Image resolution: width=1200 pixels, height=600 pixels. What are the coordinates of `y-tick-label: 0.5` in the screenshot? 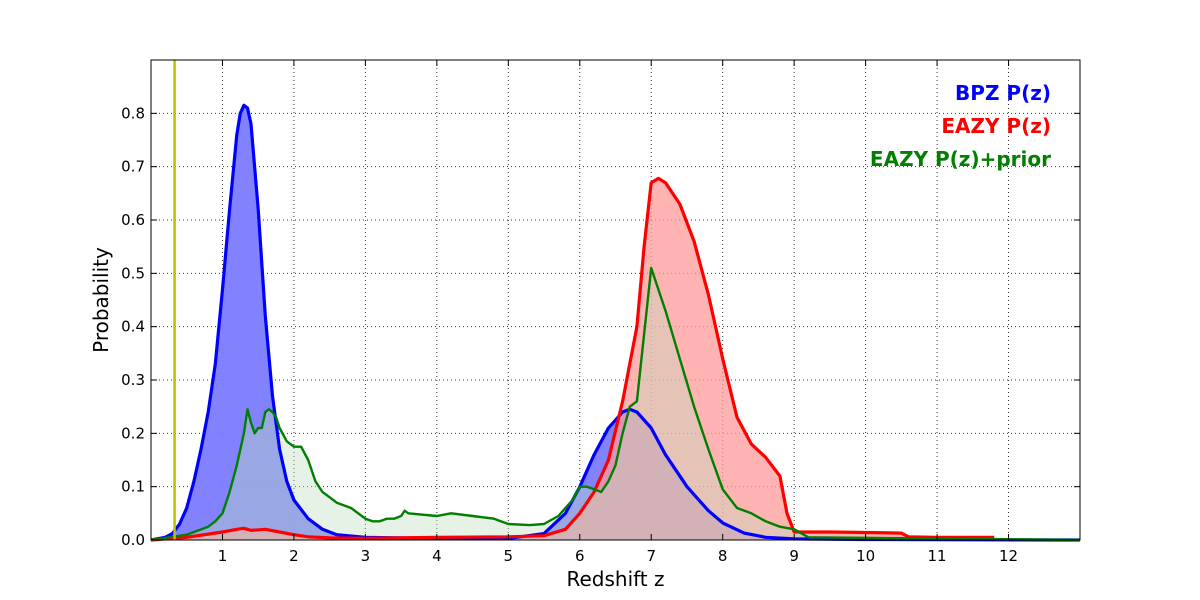 It's located at (133, 273).